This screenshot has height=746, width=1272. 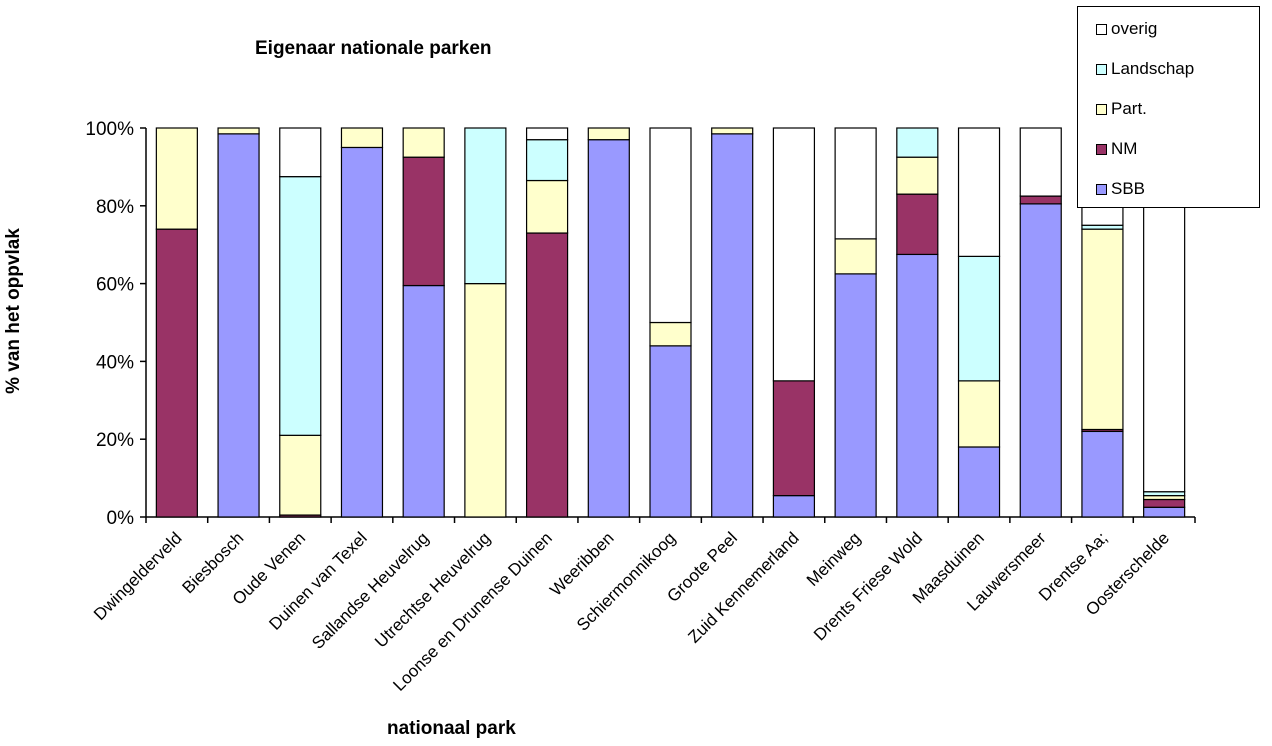 I want to click on legend-item-sbb: SBB, so click(x=1120, y=189).